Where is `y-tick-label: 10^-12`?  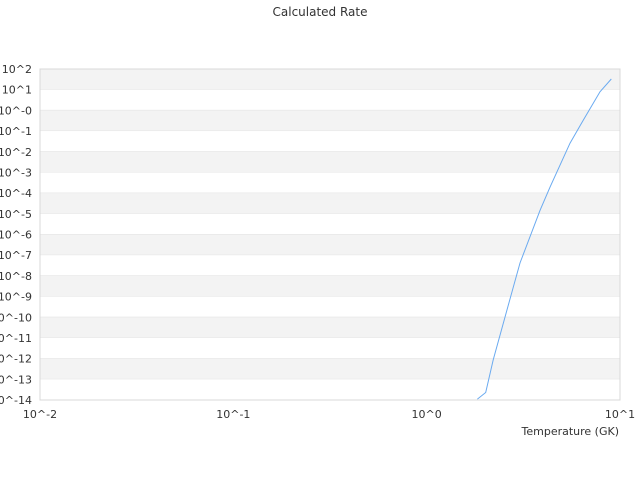
y-tick-label: 10^-12 is located at coordinates (16, 359).